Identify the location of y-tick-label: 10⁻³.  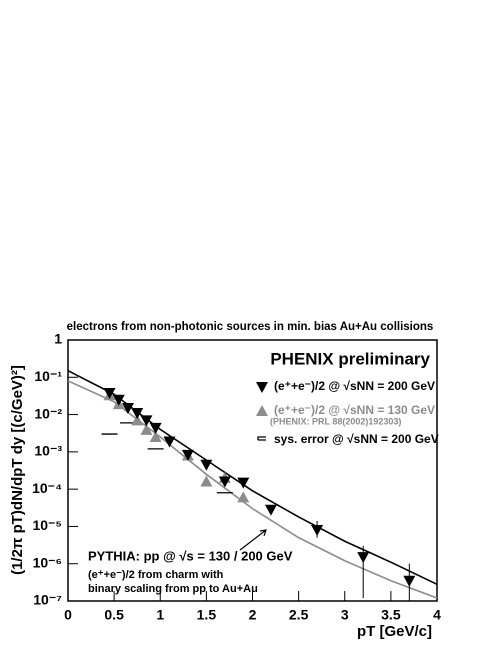
(48, 451).